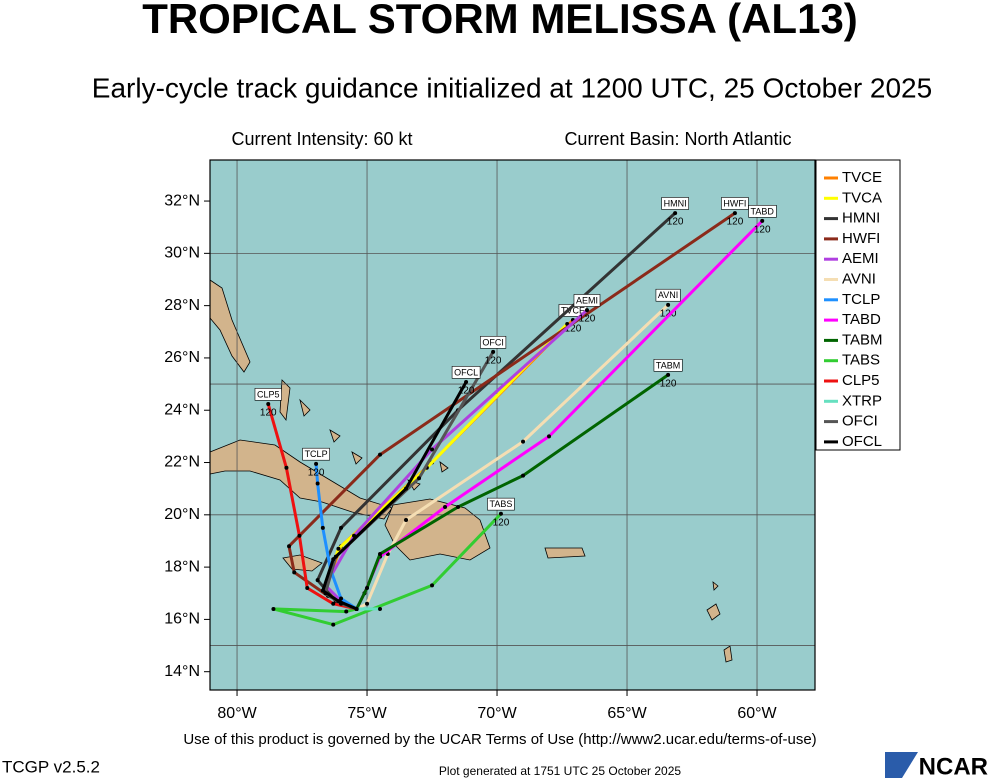 The width and height of the screenshot is (990, 780). What do you see at coordinates (182, 514) in the screenshot?
I see `y-tick-label: 20°N` at bounding box center [182, 514].